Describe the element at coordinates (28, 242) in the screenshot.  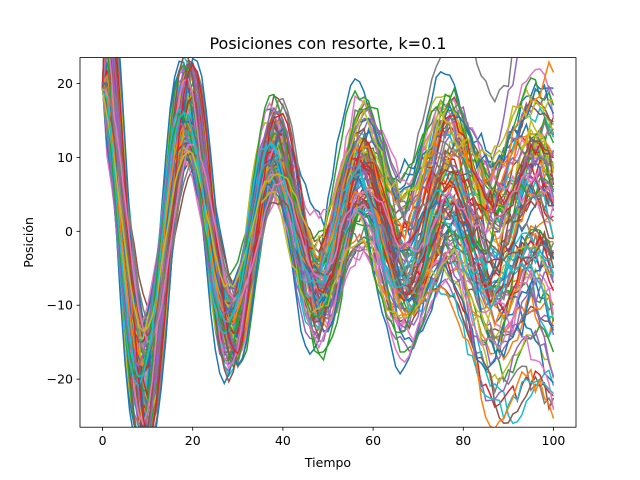
I see `y-axis-label: Posición` at that location.